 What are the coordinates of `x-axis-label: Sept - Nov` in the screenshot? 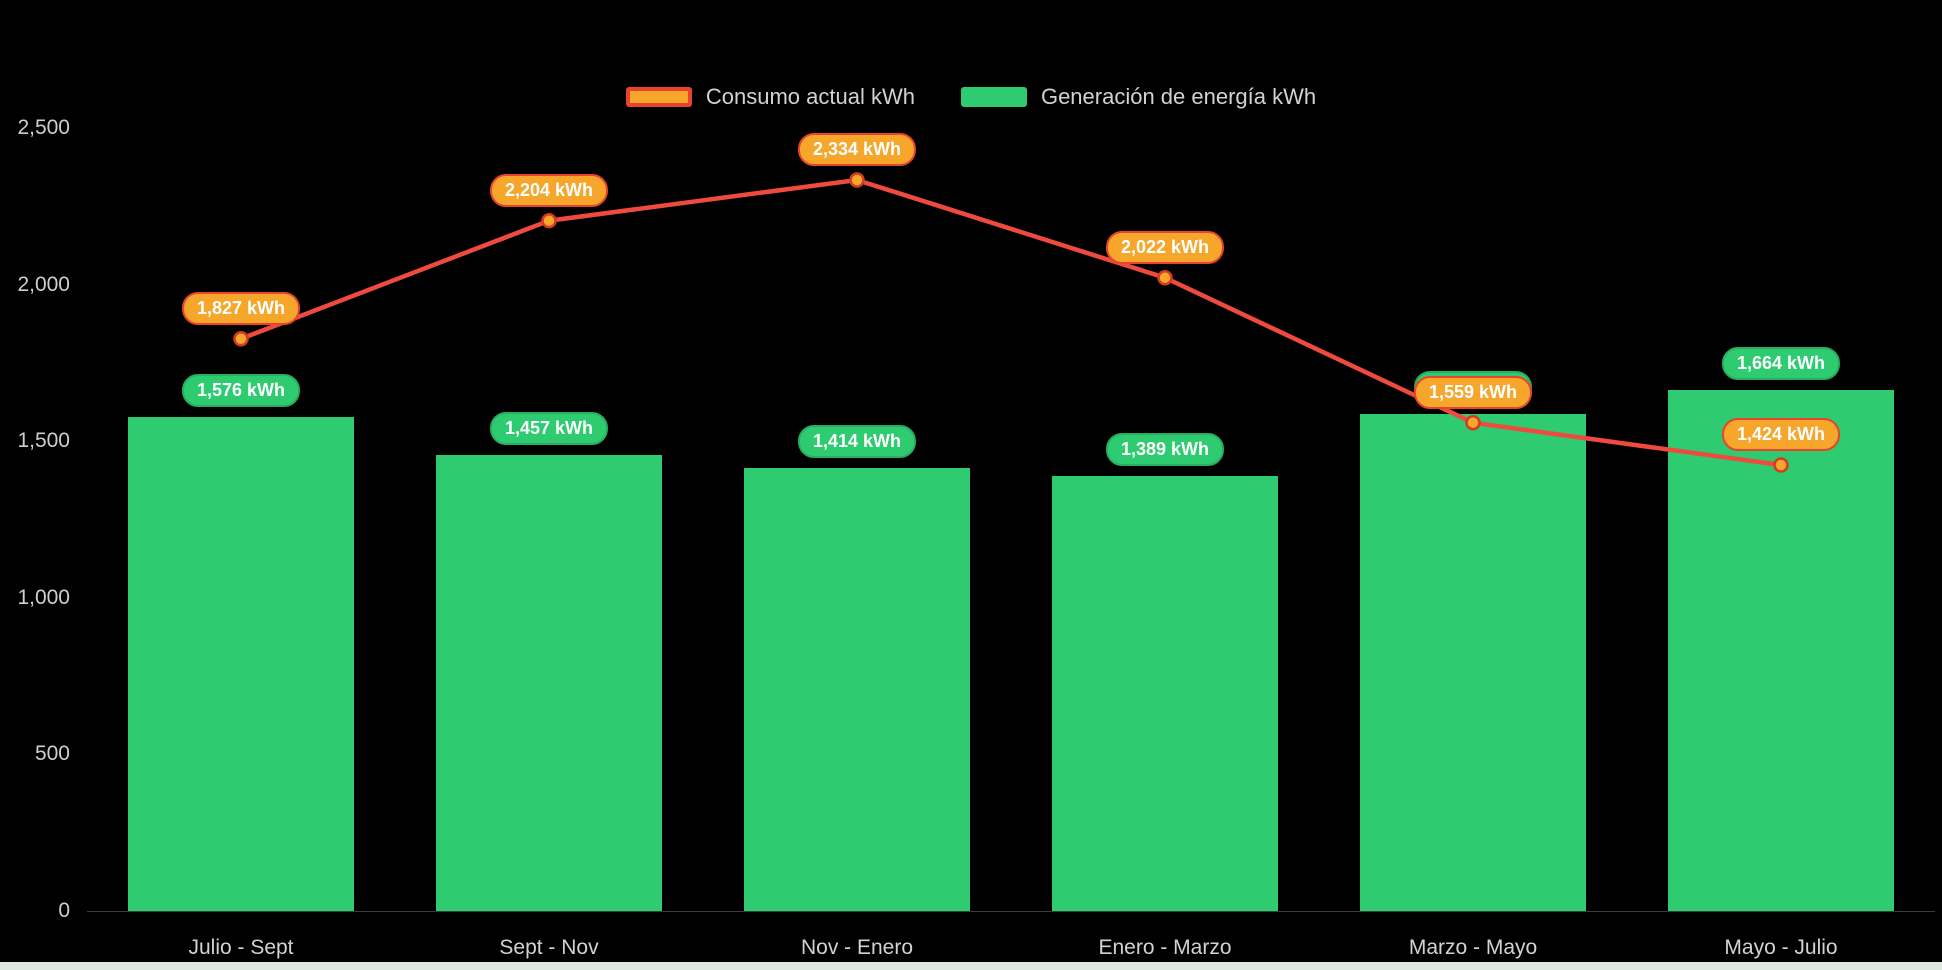 It's located at (549, 947).